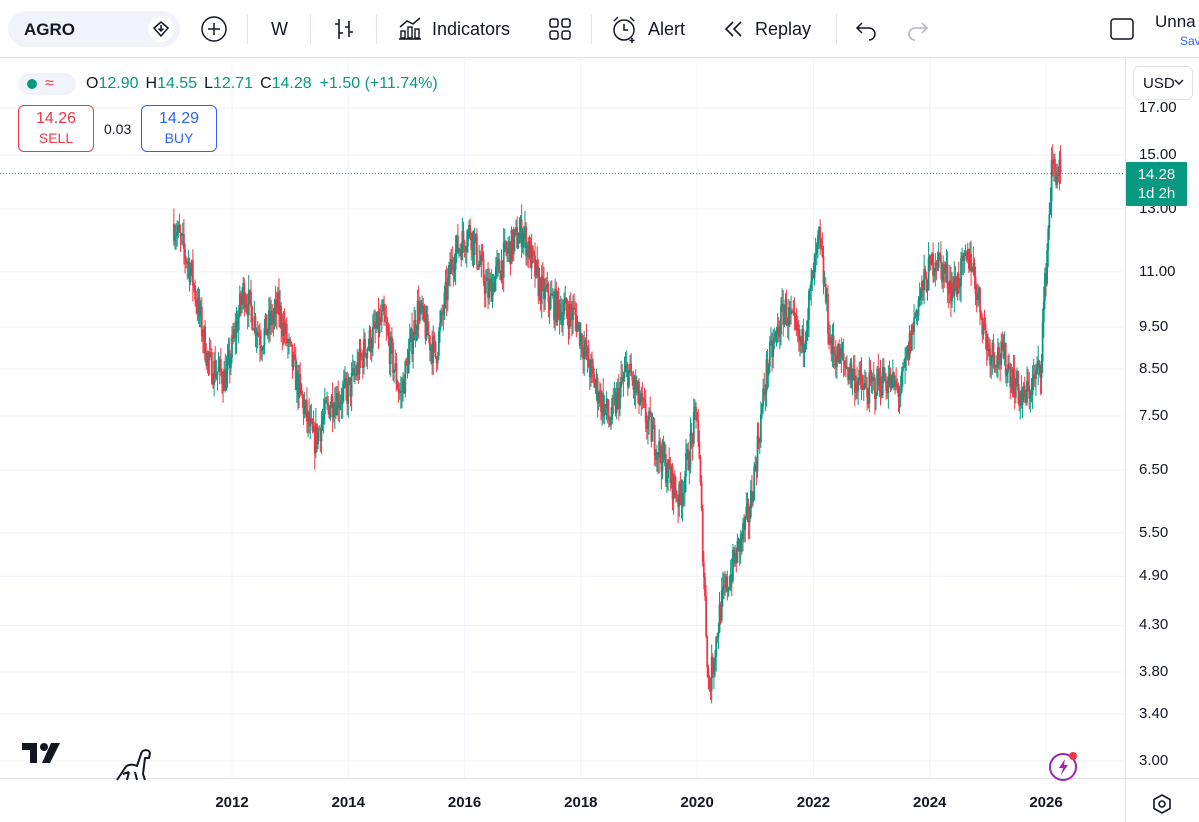 This screenshot has height=822, width=1199. What do you see at coordinates (135, 764) in the screenshot?
I see `dinosaur-icon` at bounding box center [135, 764].